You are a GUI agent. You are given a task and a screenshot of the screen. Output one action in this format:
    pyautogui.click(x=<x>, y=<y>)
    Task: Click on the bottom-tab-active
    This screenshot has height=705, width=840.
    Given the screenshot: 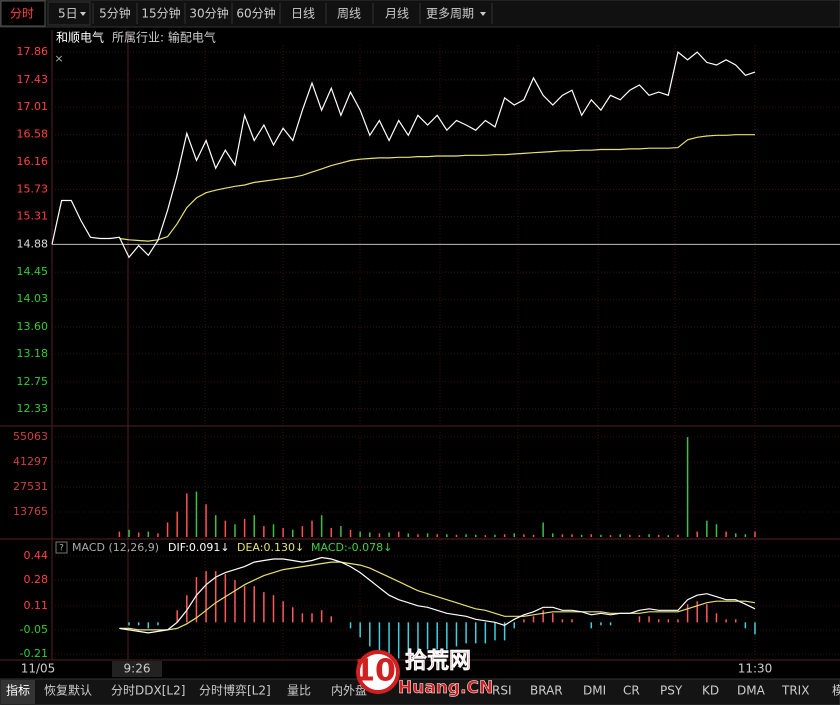 What is the action you would take?
    pyautogui.click(x=18, y=692)
    